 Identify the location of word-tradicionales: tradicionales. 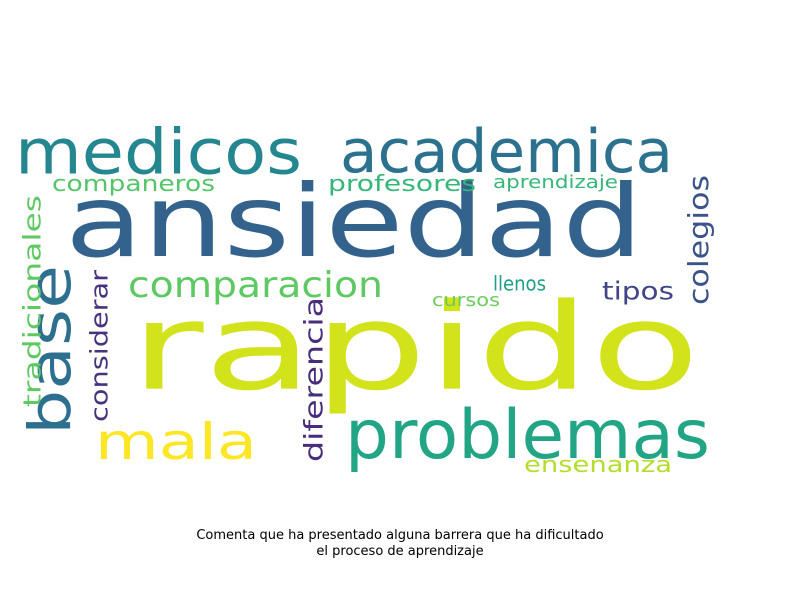
(33, 301).